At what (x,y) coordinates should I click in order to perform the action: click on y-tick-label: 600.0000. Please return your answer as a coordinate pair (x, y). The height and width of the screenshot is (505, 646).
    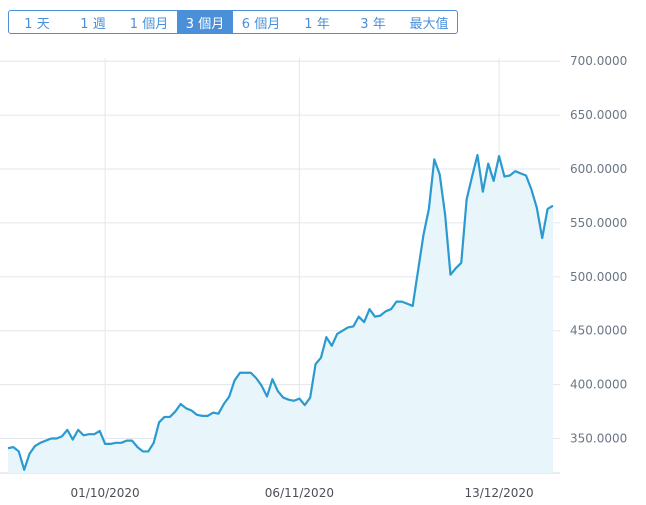
    Looking at the image, I should click on (598, 169).